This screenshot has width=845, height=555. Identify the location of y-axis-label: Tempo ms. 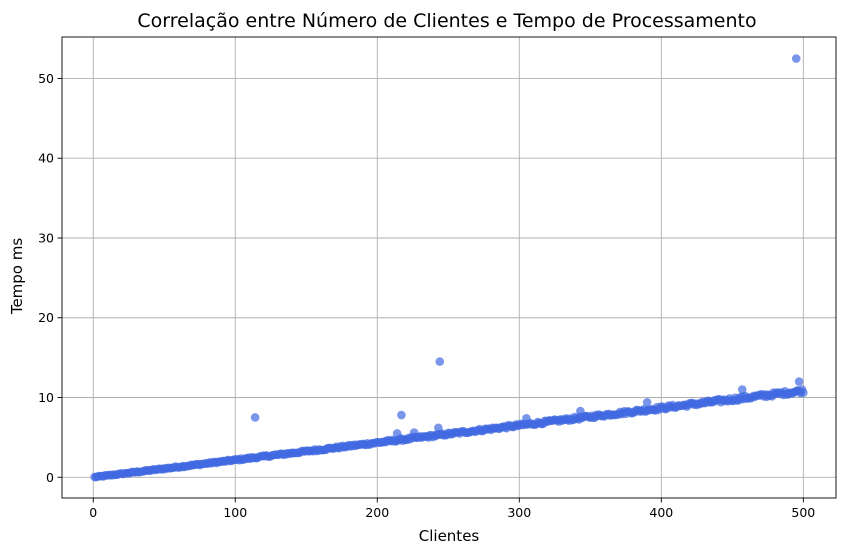
(17, 277).